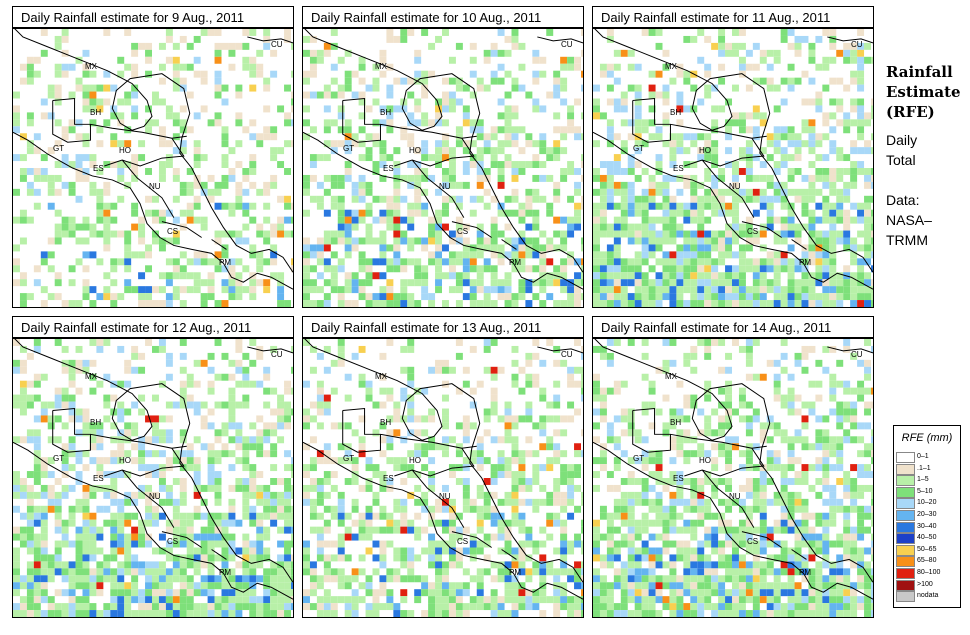 Image resolution: width=970 pixels, height=635 pixels. What do you see at coordinates (927, 538) in the screenshot?
I see `legend-label: 40–50` at bounding box center [927, 538].